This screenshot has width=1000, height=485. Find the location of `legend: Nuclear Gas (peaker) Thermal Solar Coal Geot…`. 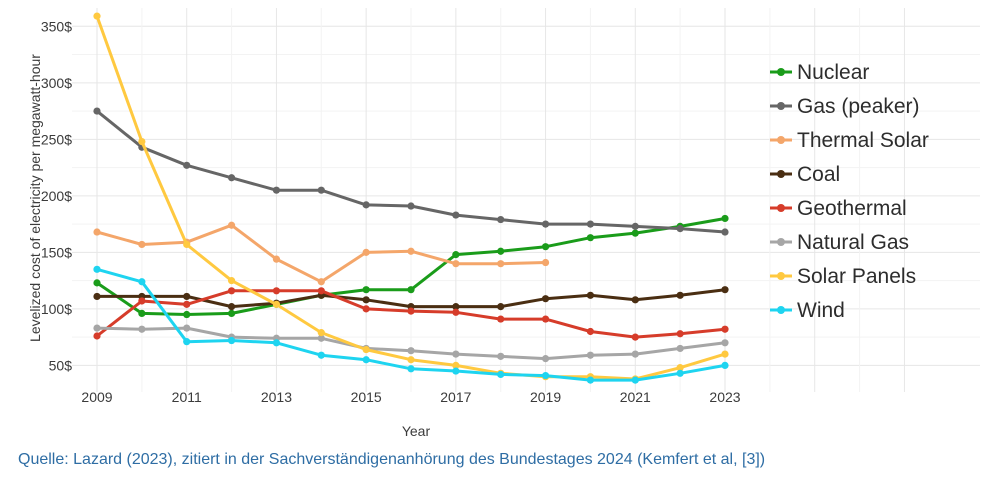

legend: Nuclear Gas (peaker) Thermal Solar Coal Geot… is located at coordinates (849, 191).